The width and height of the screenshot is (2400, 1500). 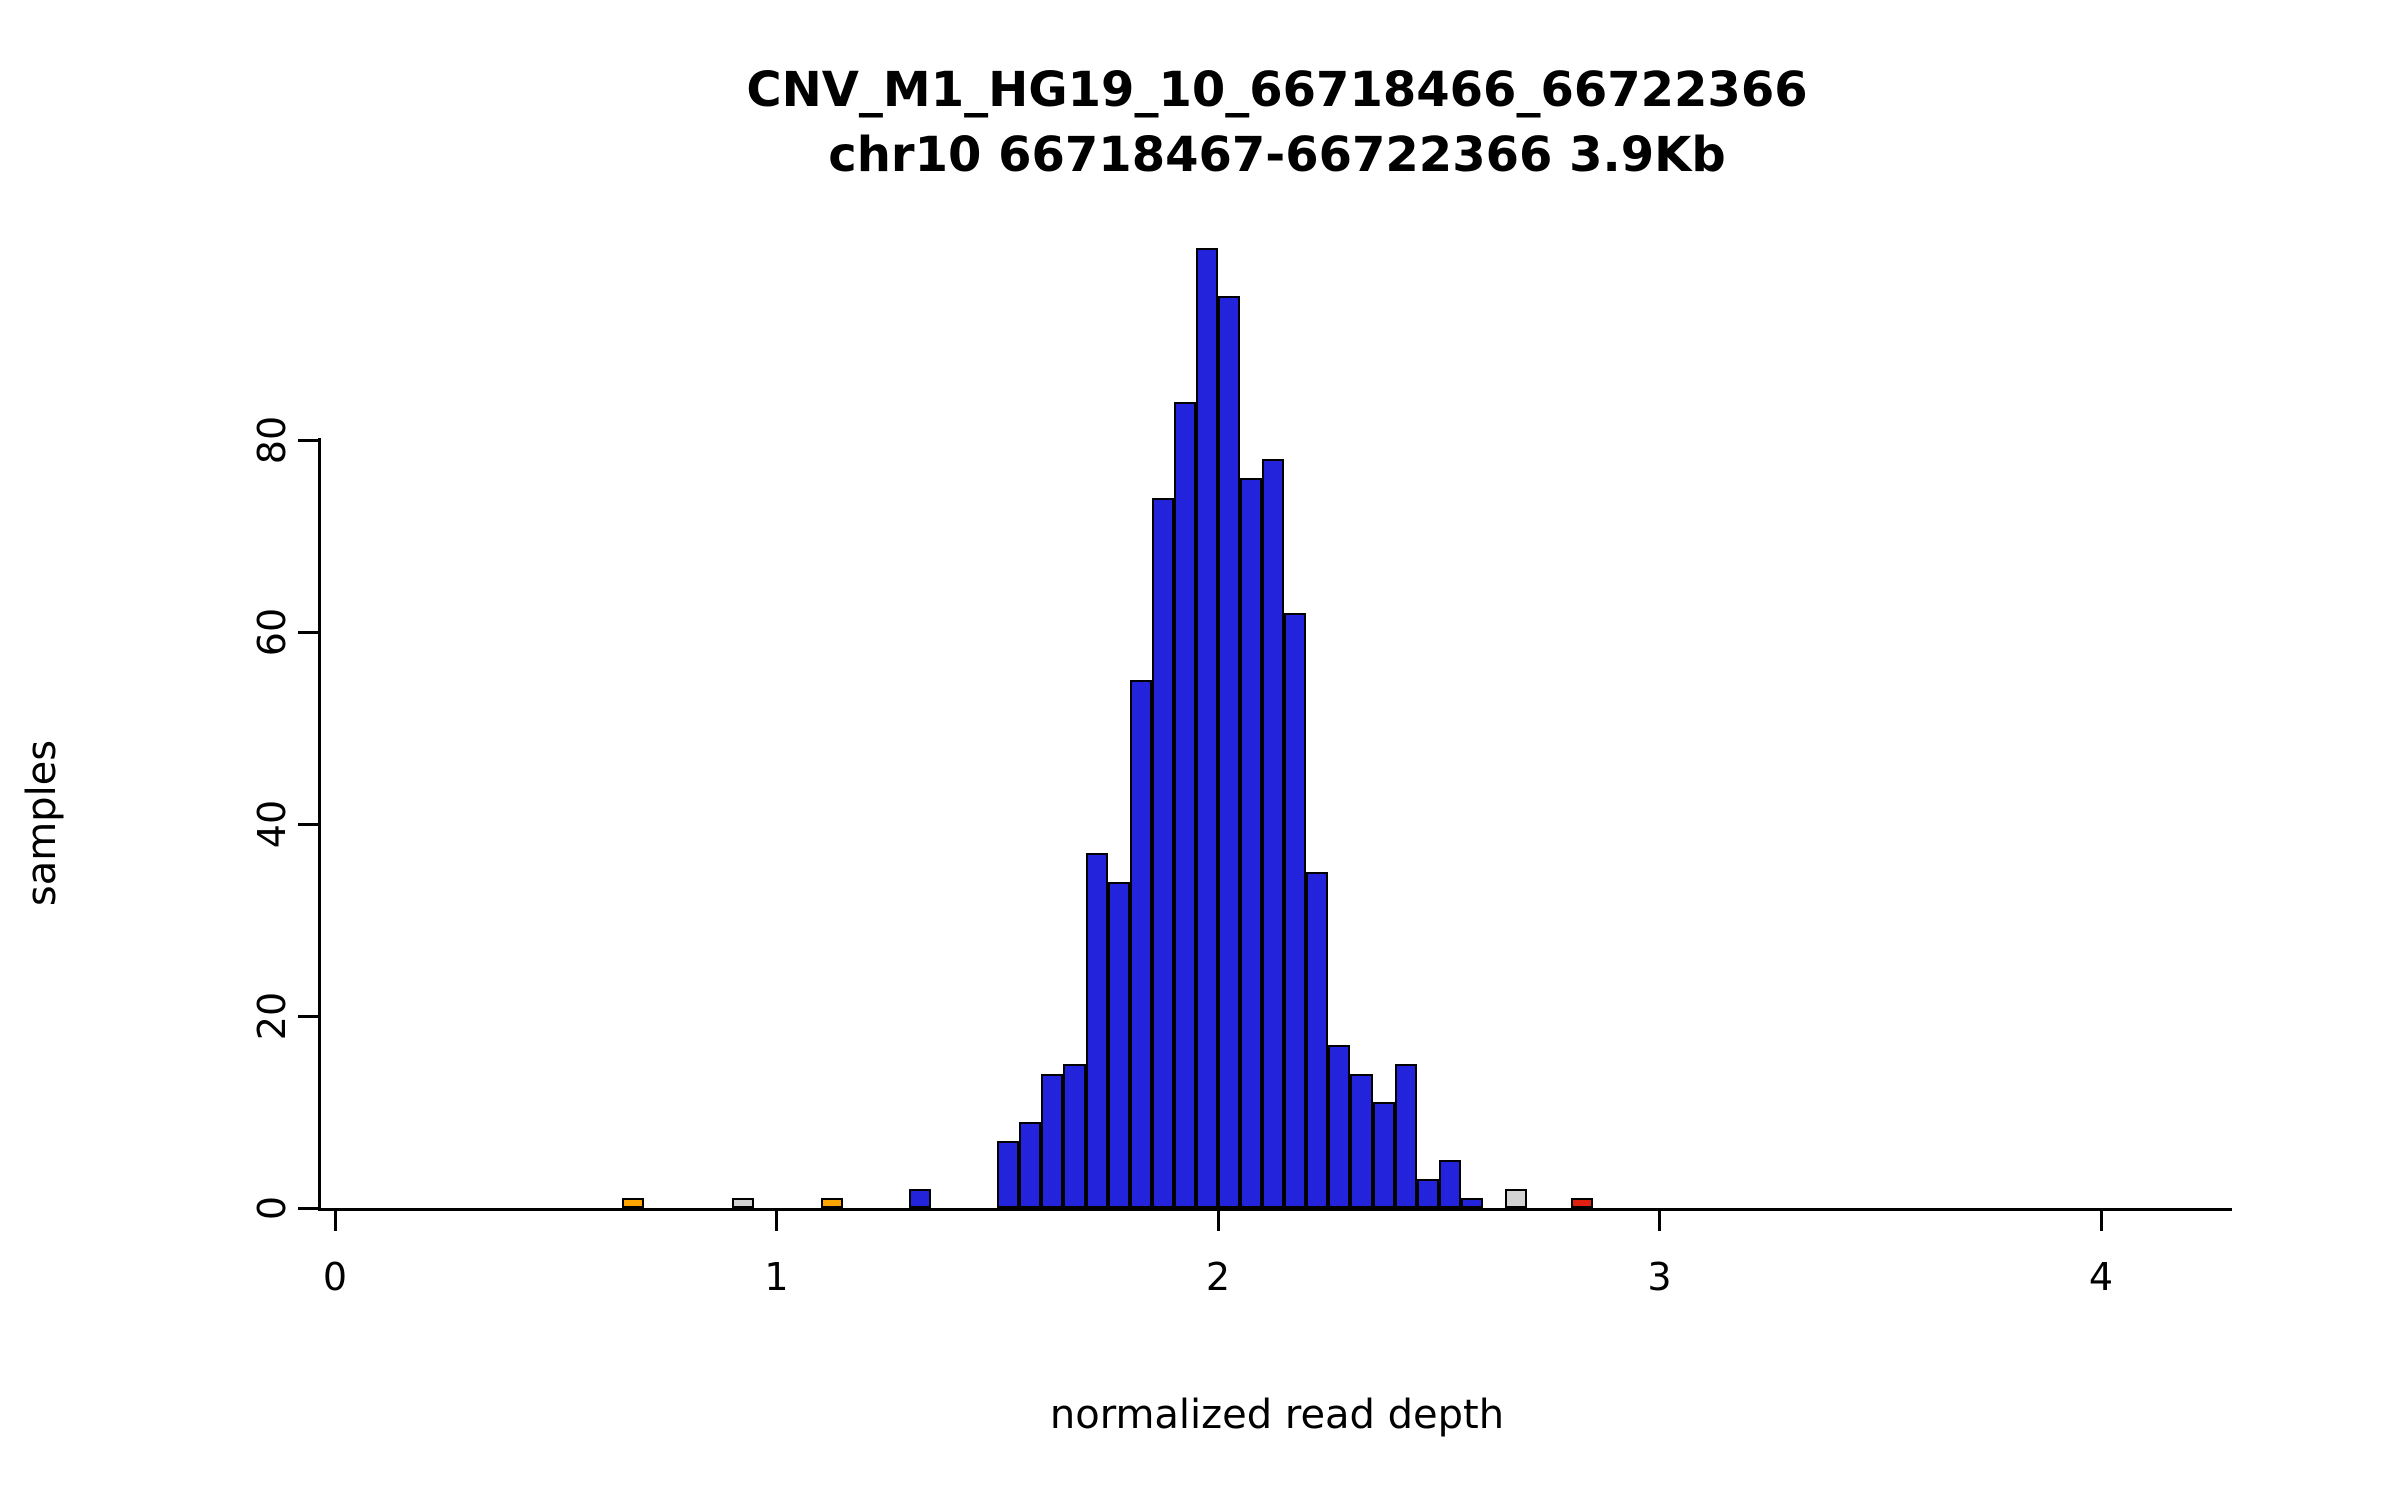 What do you see at coordinates (272, 1016) in the screenshot?
I see `y-tick-label: 20` at bounding box center [272, 1016].